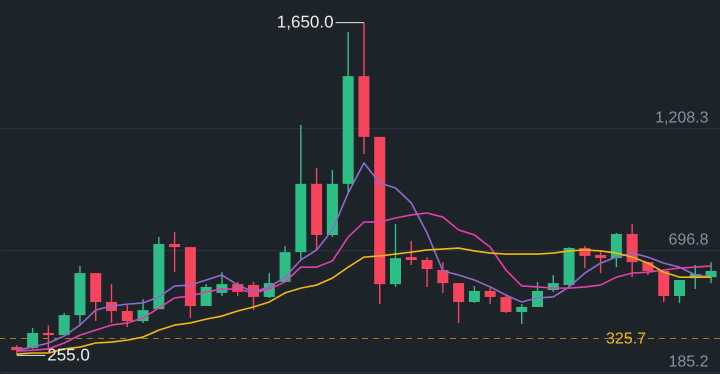 Image resolution: width=720 pixels, height=374 pixels. What do you see at coordinates (688, 362) in the screenshot?
I see `y-tick-label: 185.2` at bounding box center [688, 362].